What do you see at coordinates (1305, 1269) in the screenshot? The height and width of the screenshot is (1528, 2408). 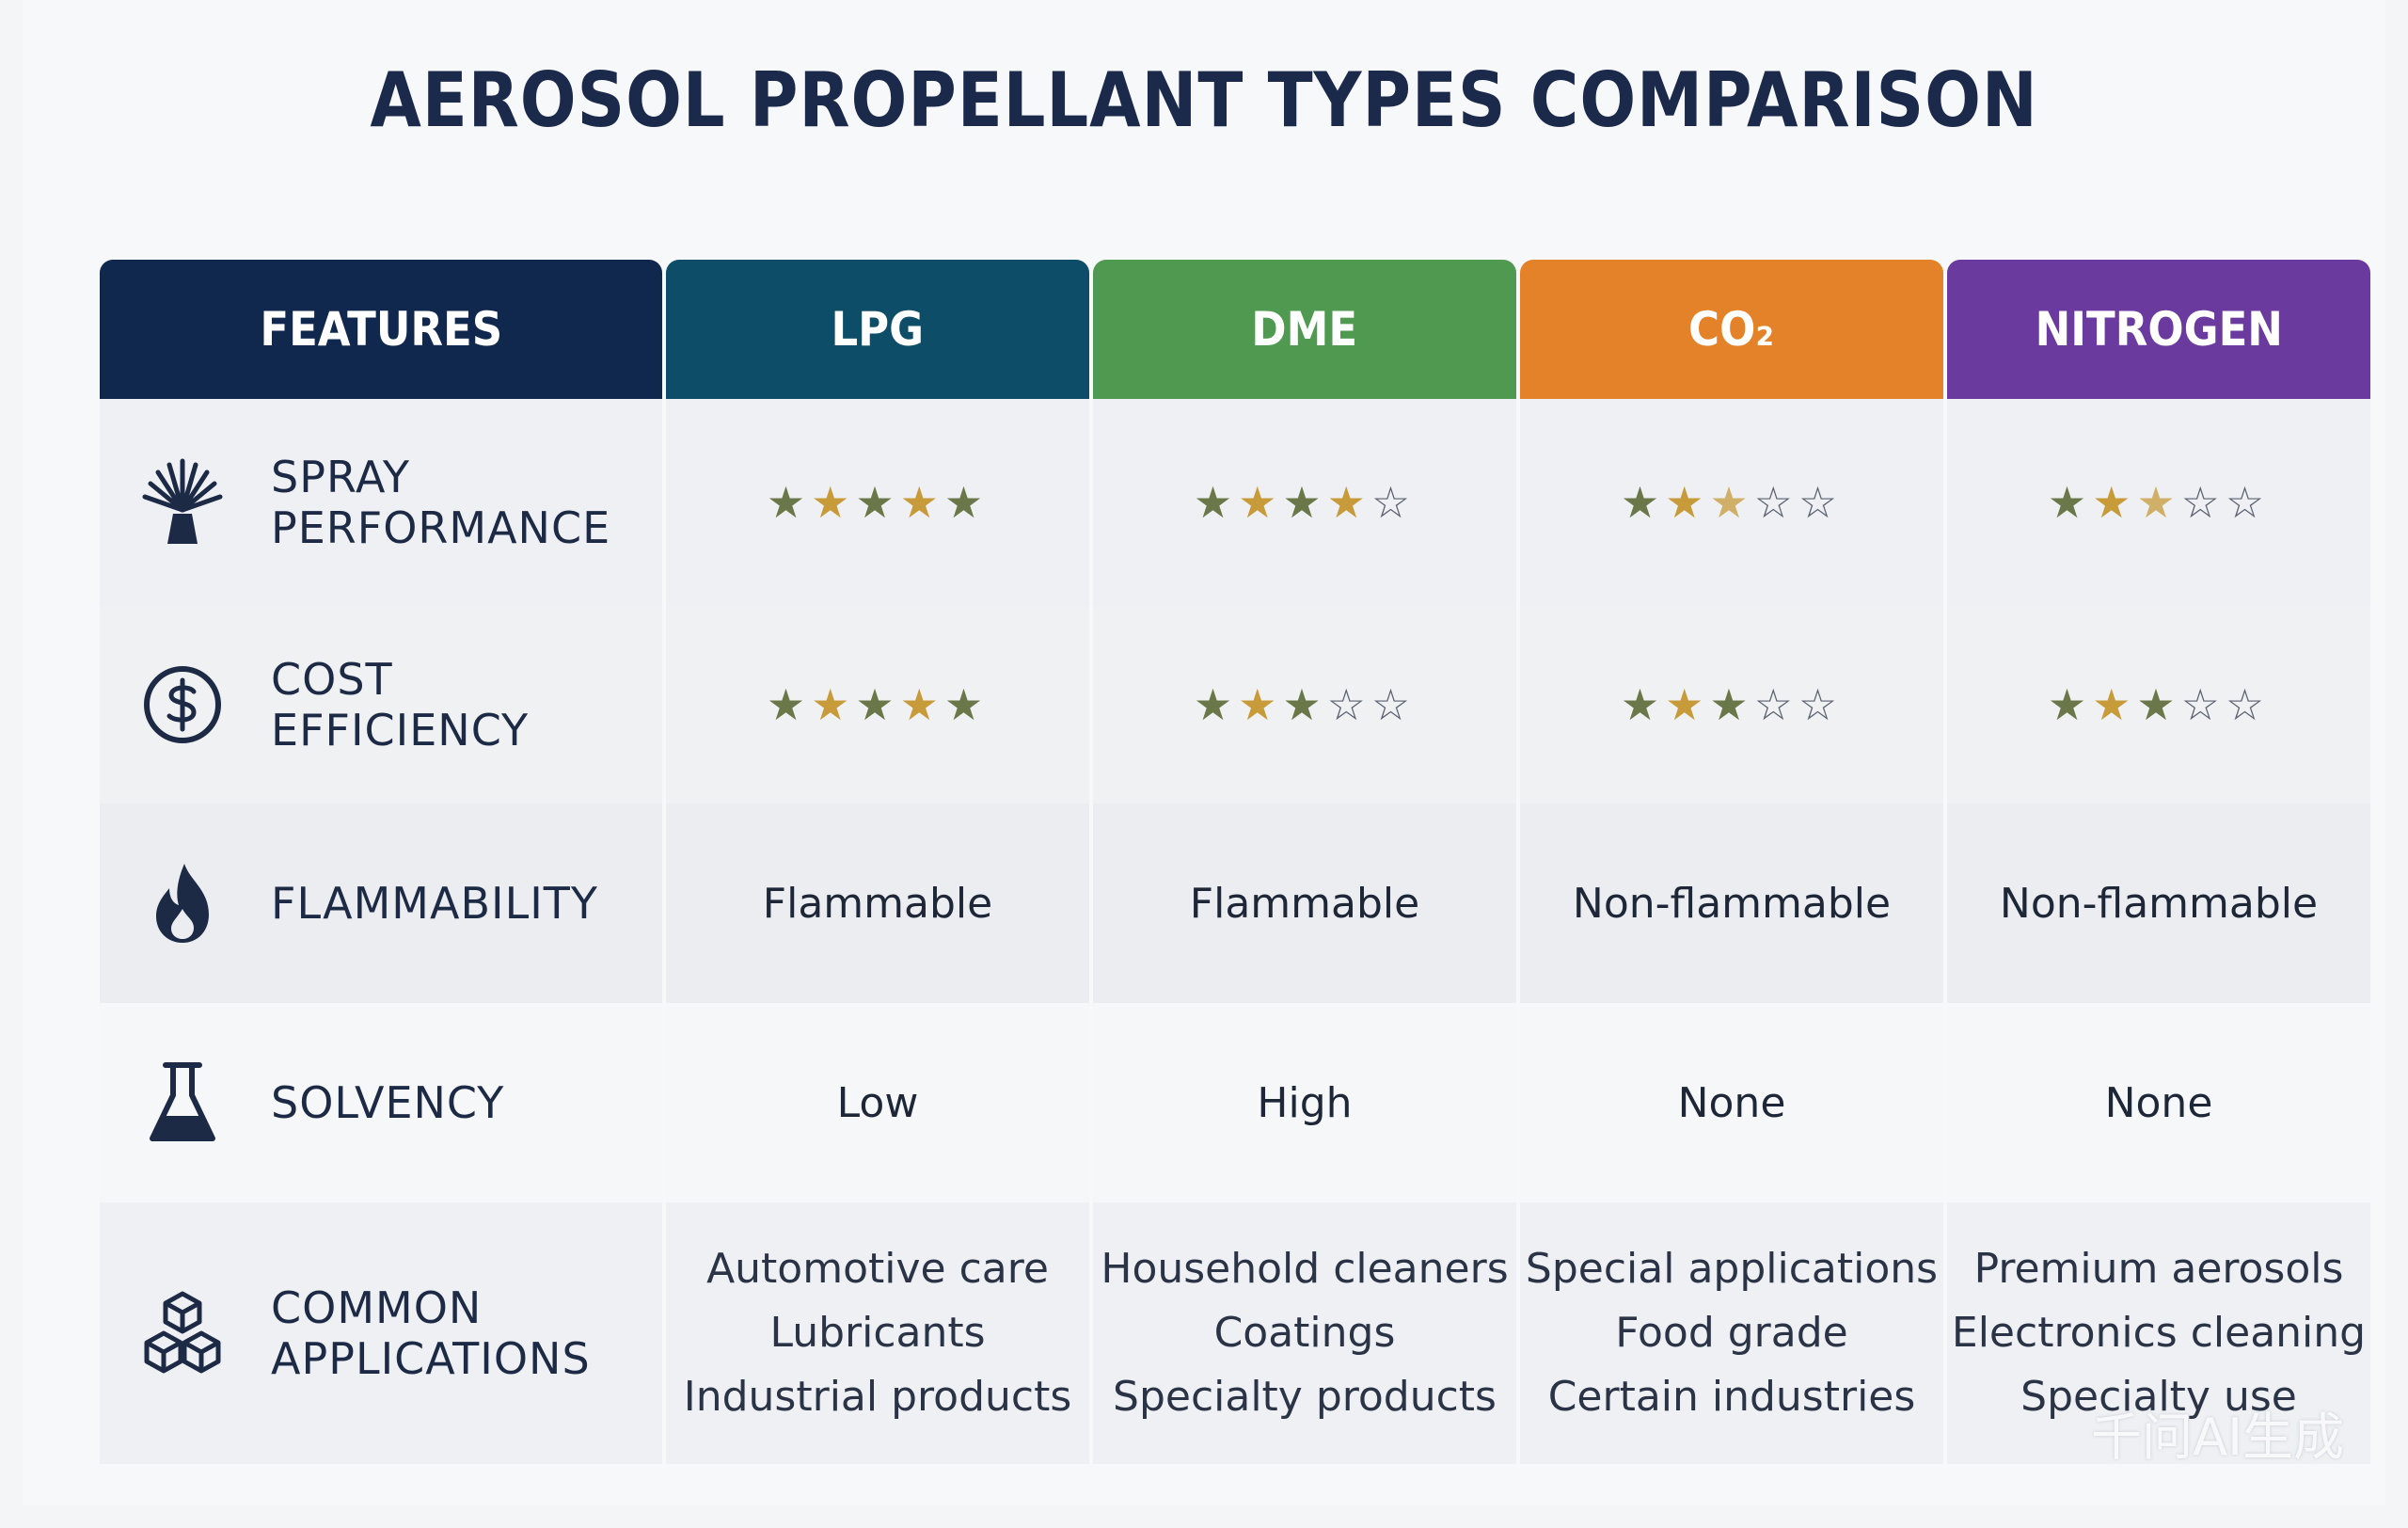 I see `list-item: Household cleaners` at bounding box center [1305, 1269].